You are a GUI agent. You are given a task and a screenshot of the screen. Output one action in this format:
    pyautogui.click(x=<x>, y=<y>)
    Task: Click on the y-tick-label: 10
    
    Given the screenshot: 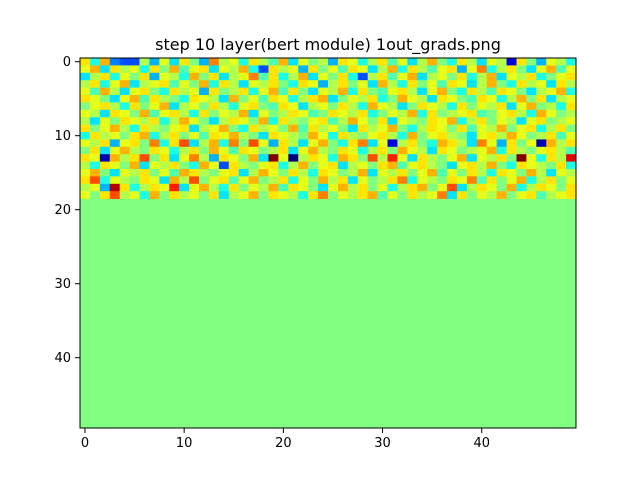 What is the action you would take?
    pyautogui.click(x=62, y=136)
    